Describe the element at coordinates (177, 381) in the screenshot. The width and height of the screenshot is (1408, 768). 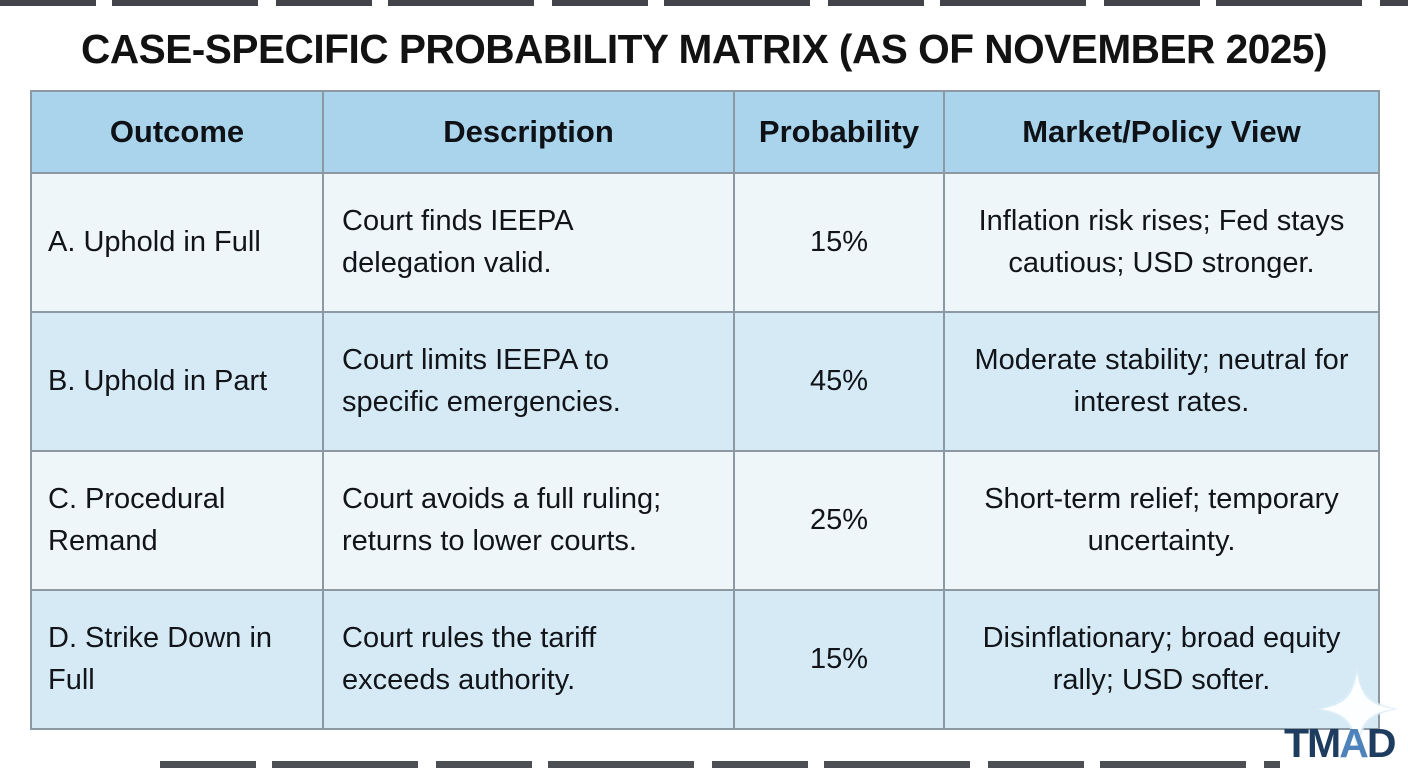
I see `cell-outcome: B. Uphold in Part` at that location.